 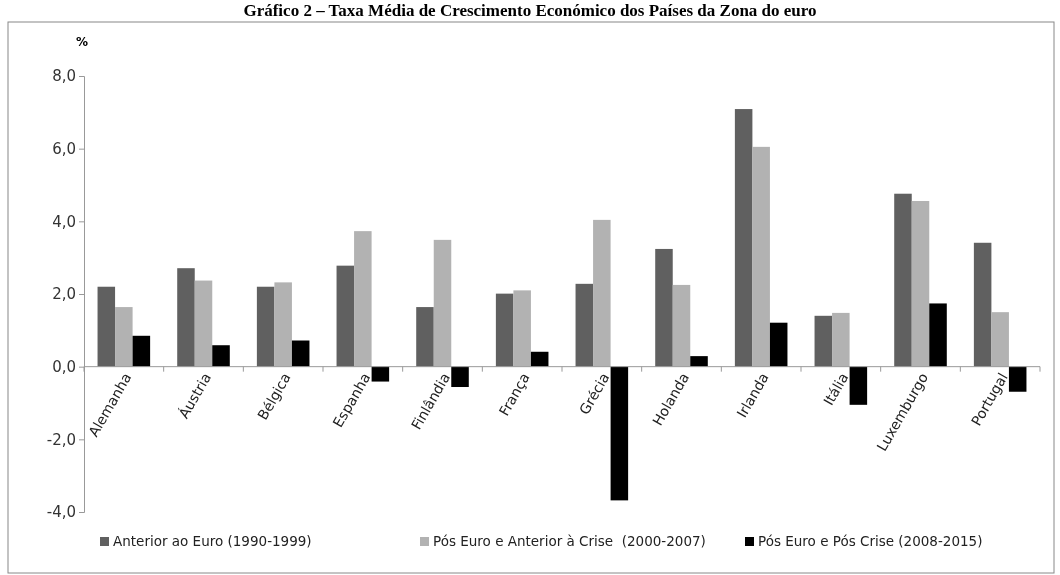 What do you see at coordinates (61, 439) in the screenshot?
I see `y-tick-label: -2,0` at bounding box center [61, 439].